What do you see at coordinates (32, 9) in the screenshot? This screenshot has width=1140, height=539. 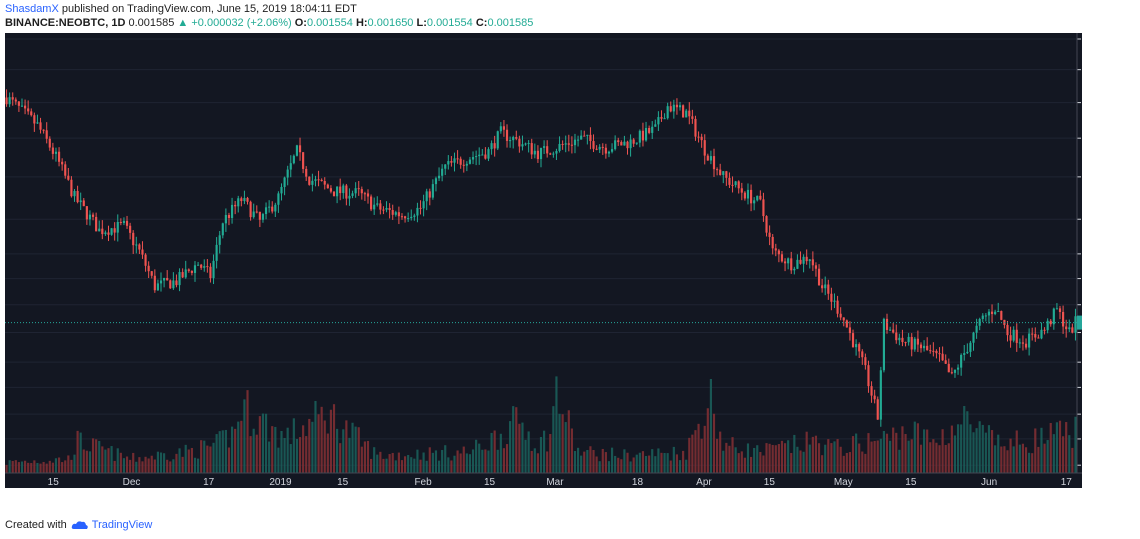 I see `author-link: ShasdamX` at bounding box center [32, 9].